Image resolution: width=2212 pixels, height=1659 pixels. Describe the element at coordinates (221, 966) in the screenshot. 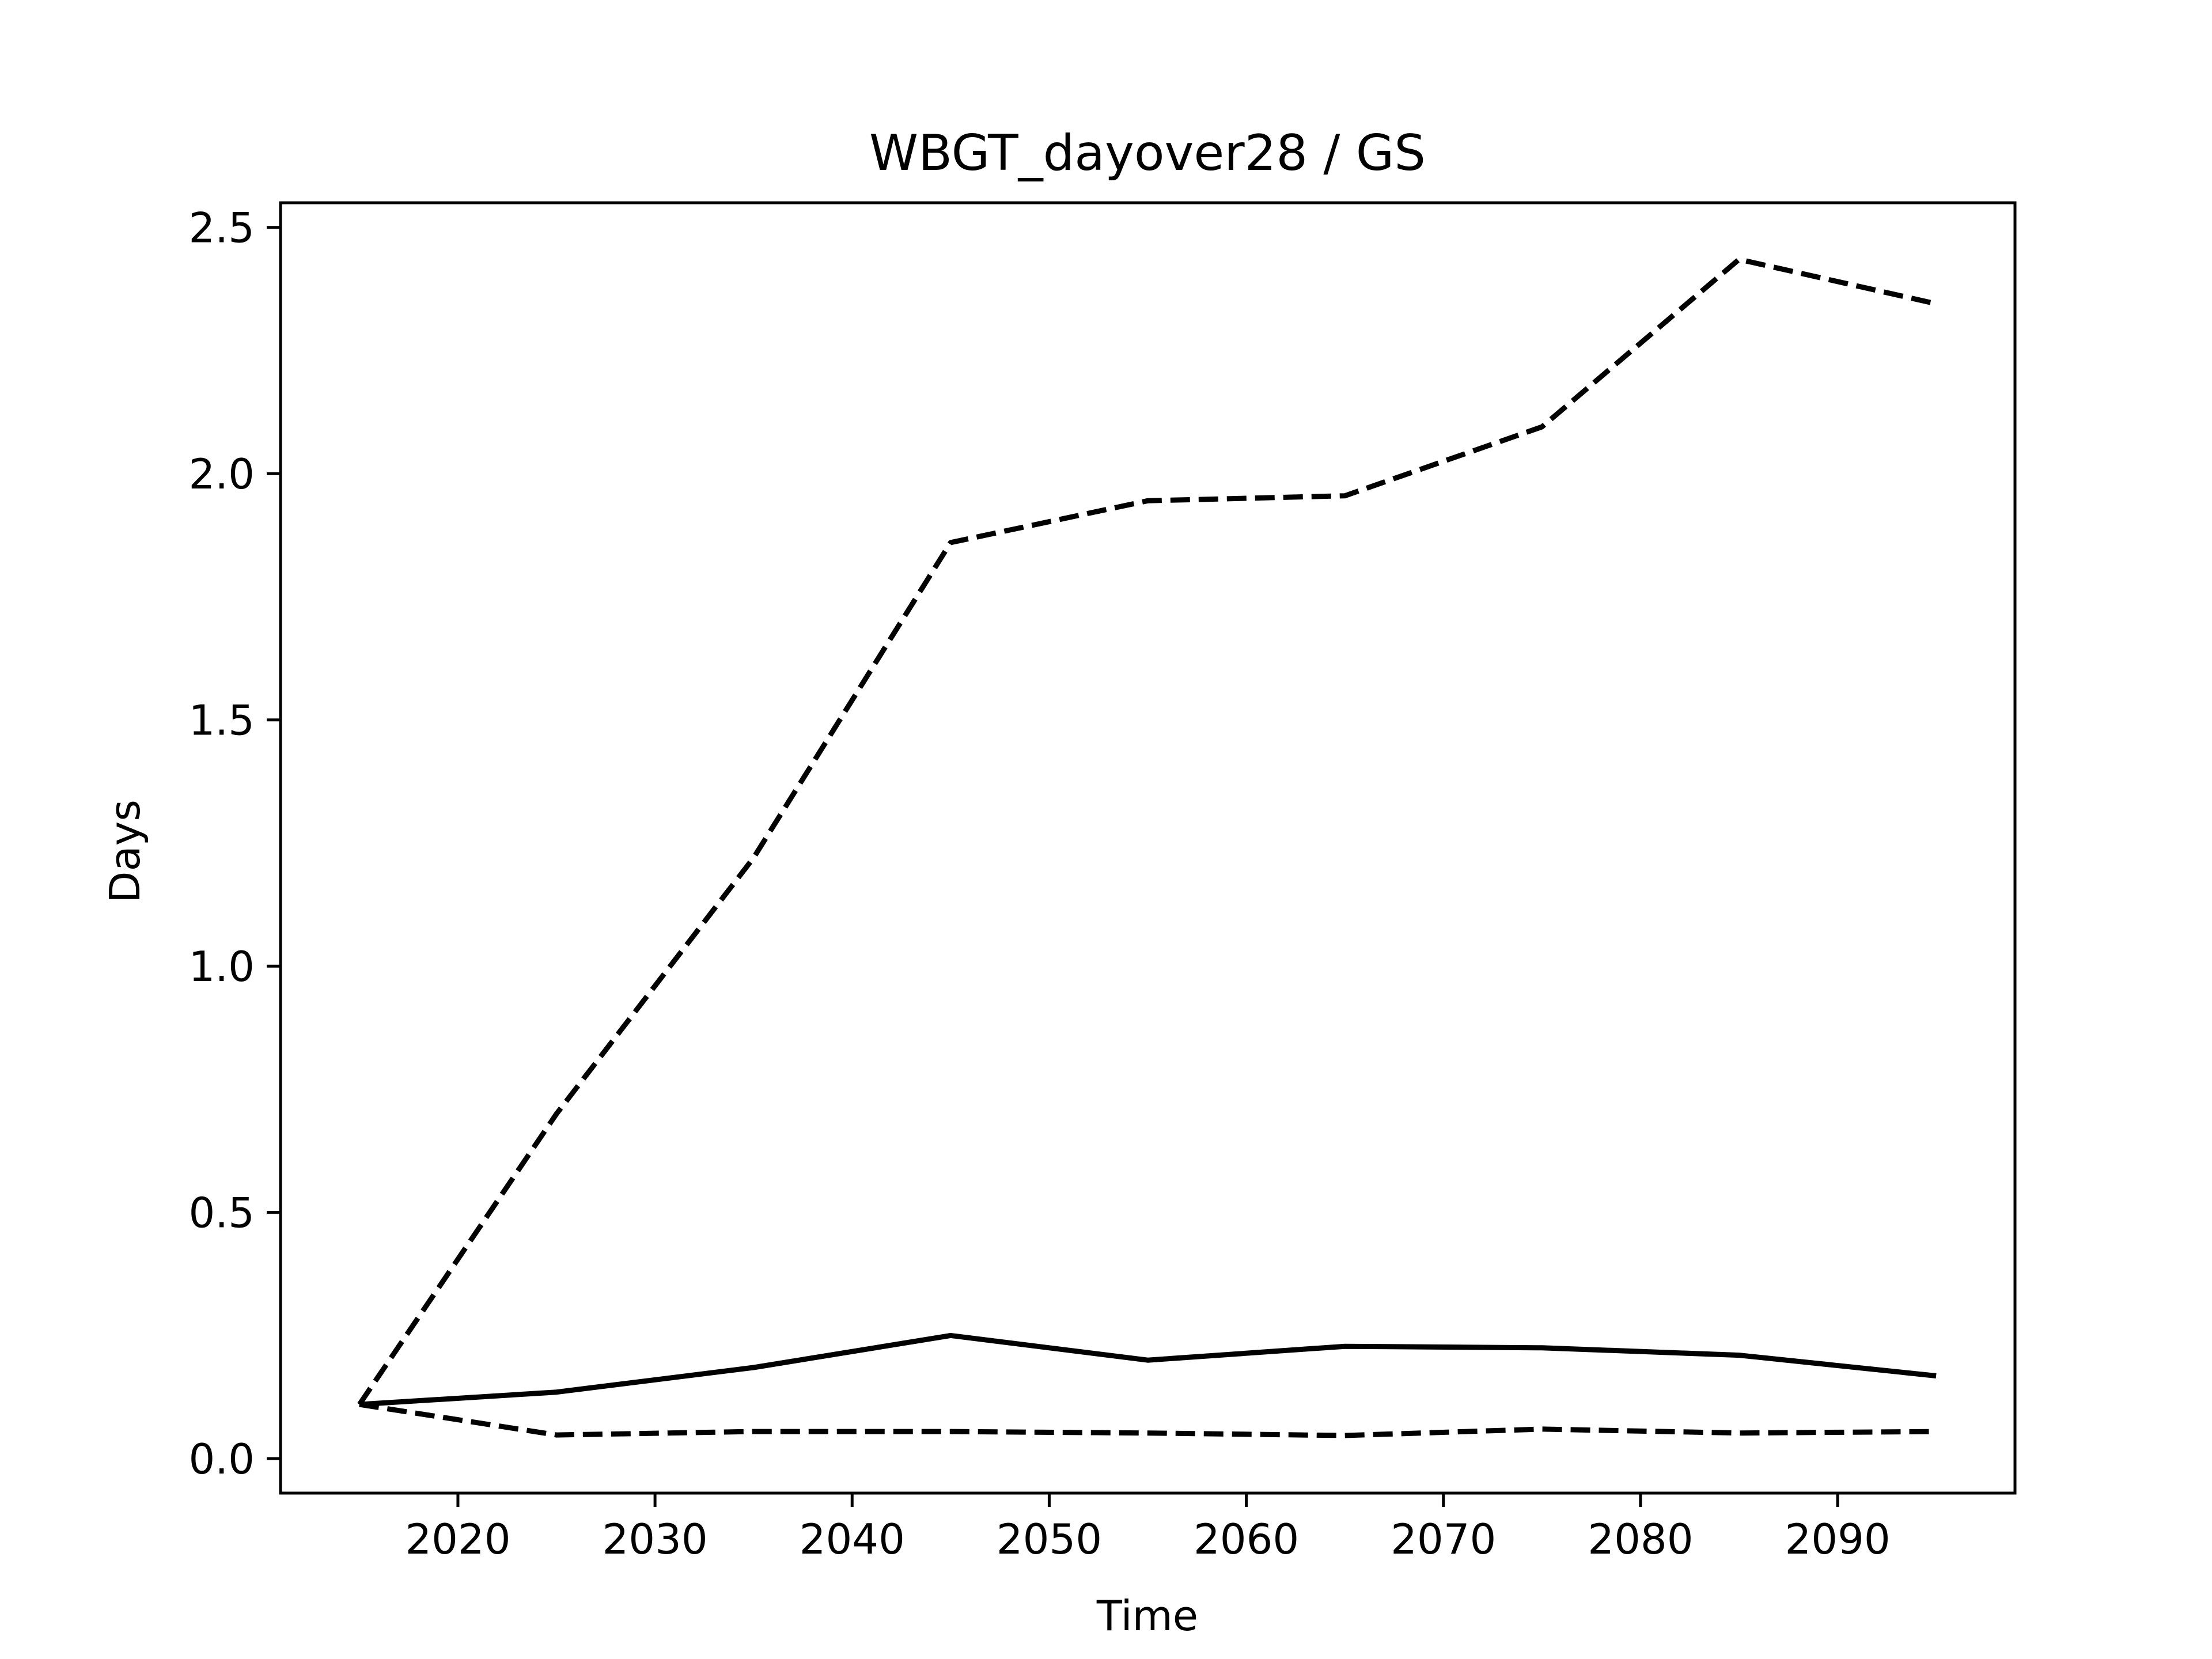

I see `y-tick-label: 1.0` at that location.